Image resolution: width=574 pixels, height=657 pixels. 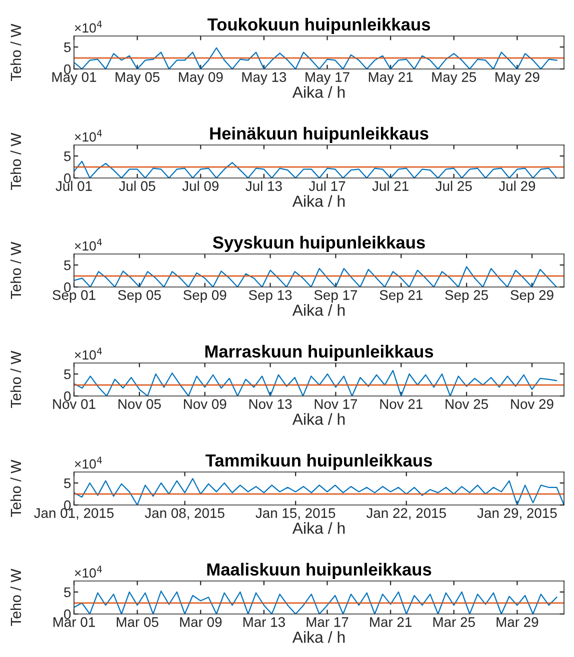 What do you see at coordinates (401, 296) in the screenshot?
I see `x-tick-label: Sep 21` at bounding box center [401, 296].